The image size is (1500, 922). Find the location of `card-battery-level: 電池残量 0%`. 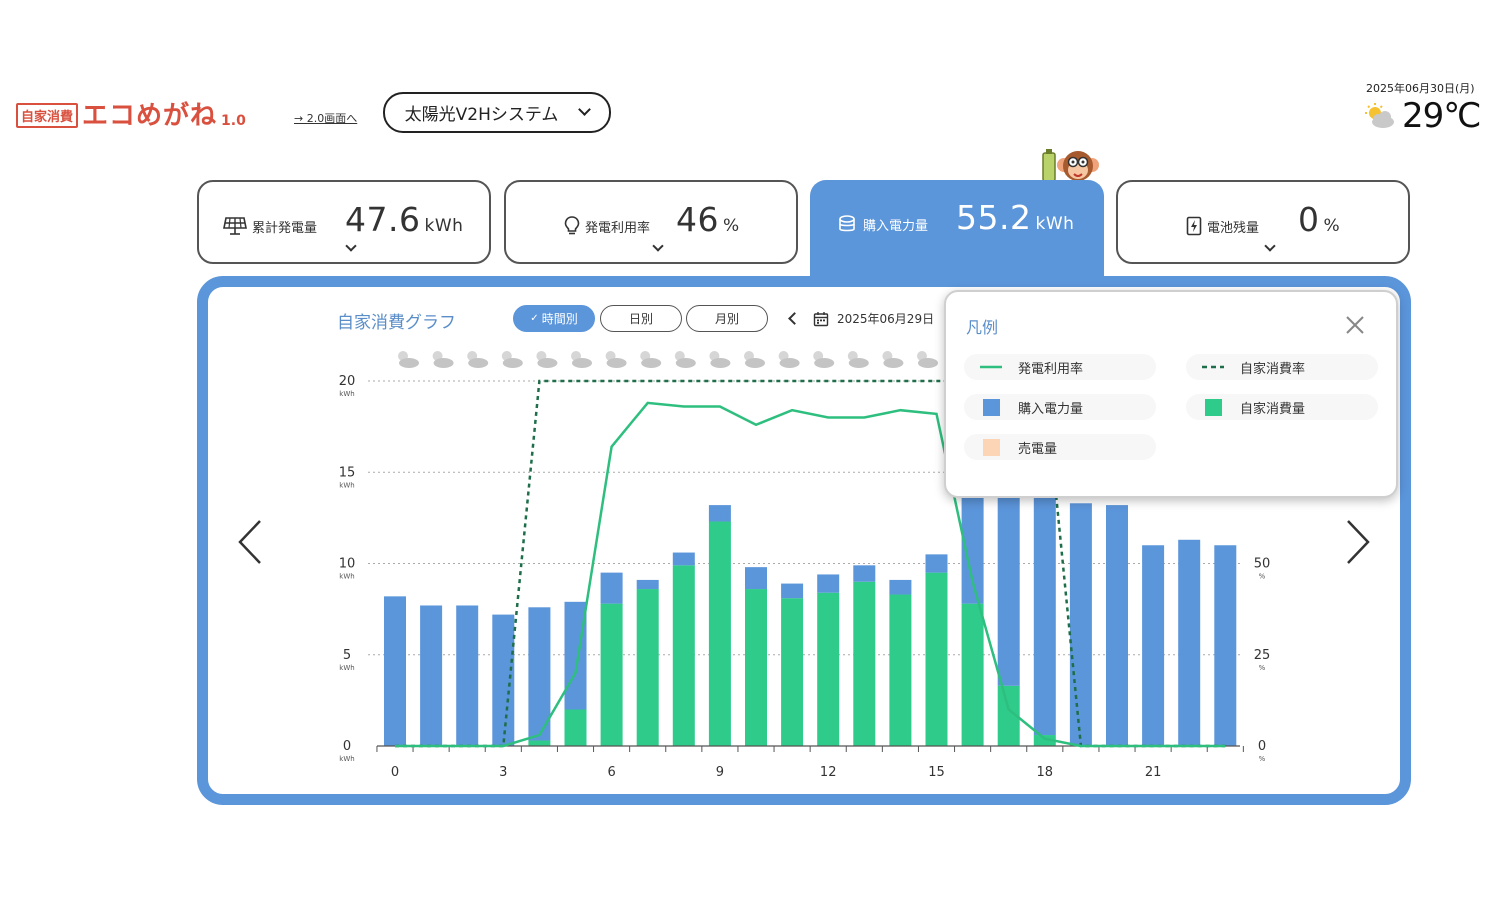

card-battery-level: 電池残量 0% is located at coordinates (1263, 222).